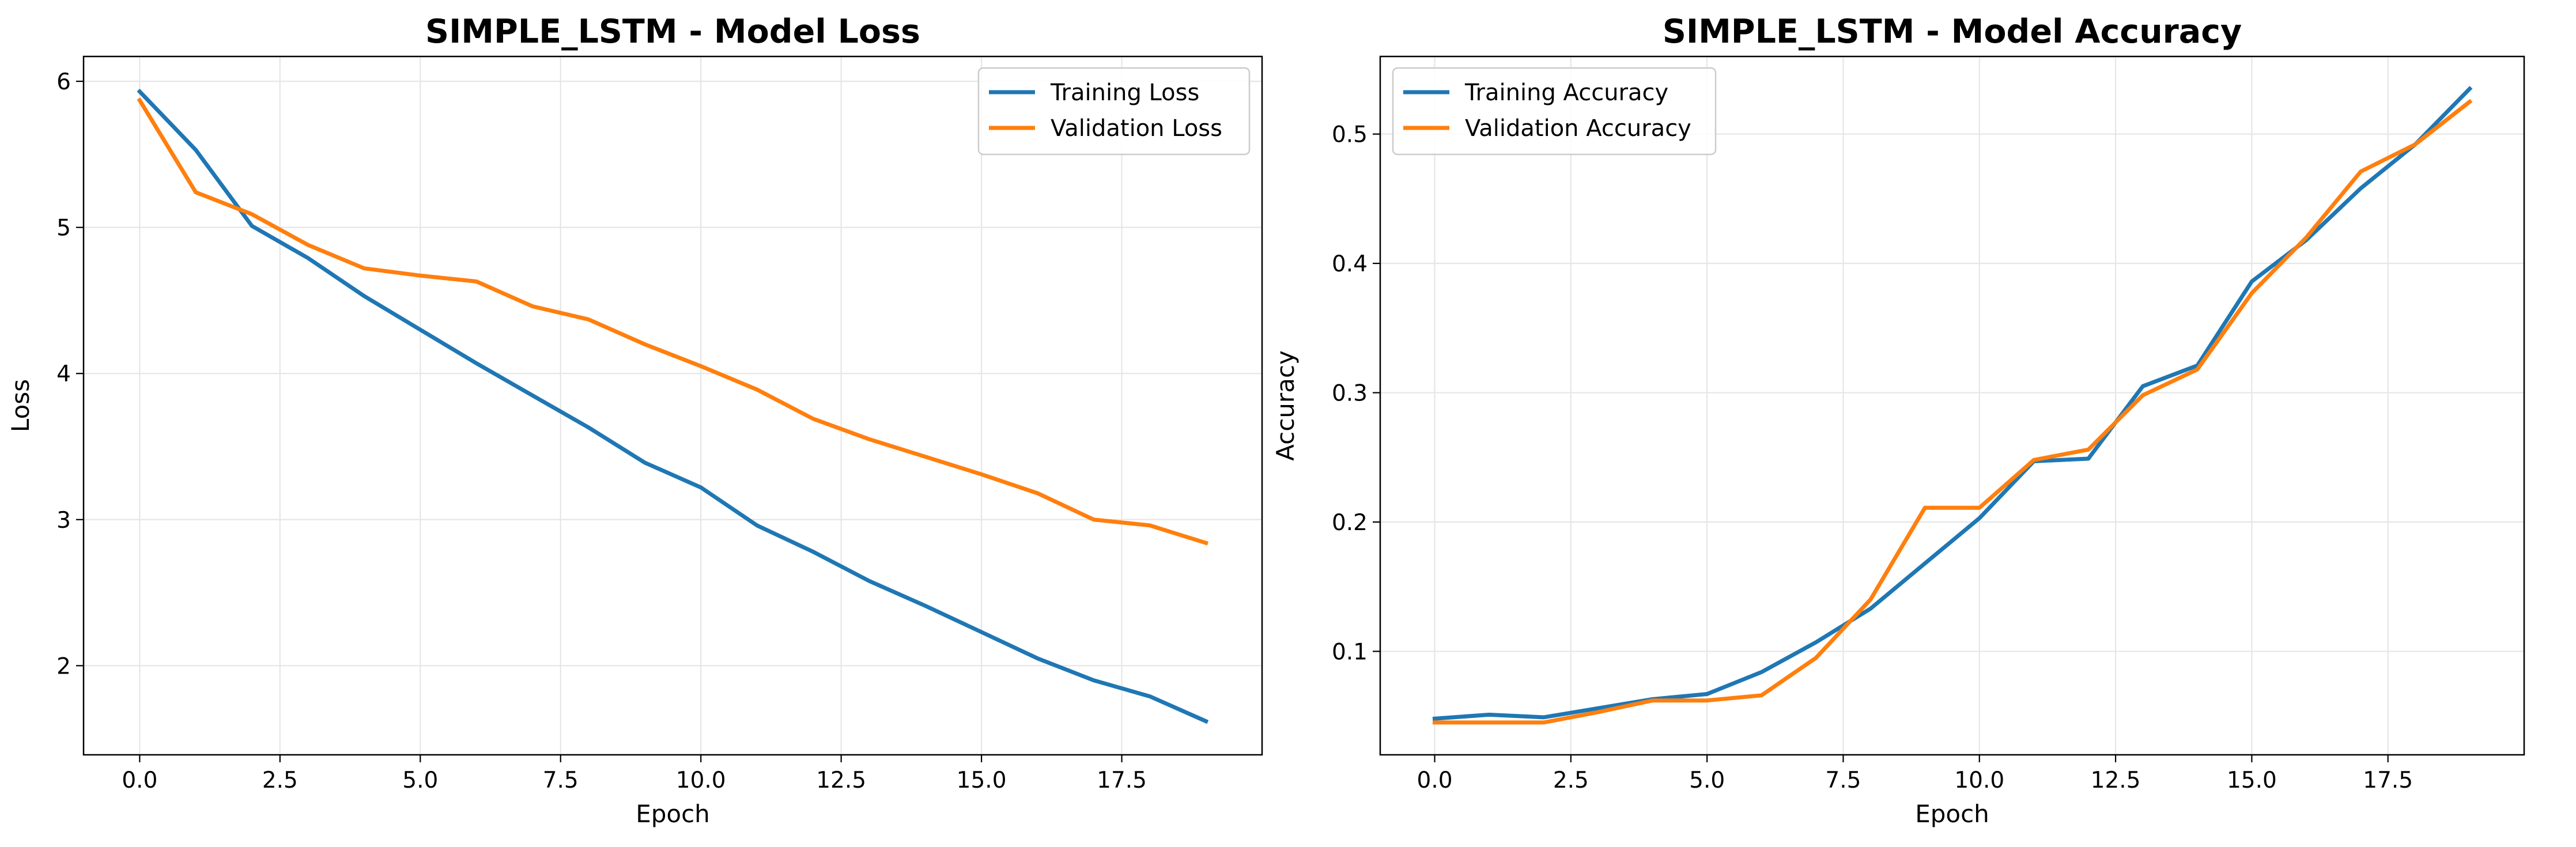 This screenshot has height=847, width=2576. I want to click on training-loss-legend-label: Training Loss, so click(1124, 93).